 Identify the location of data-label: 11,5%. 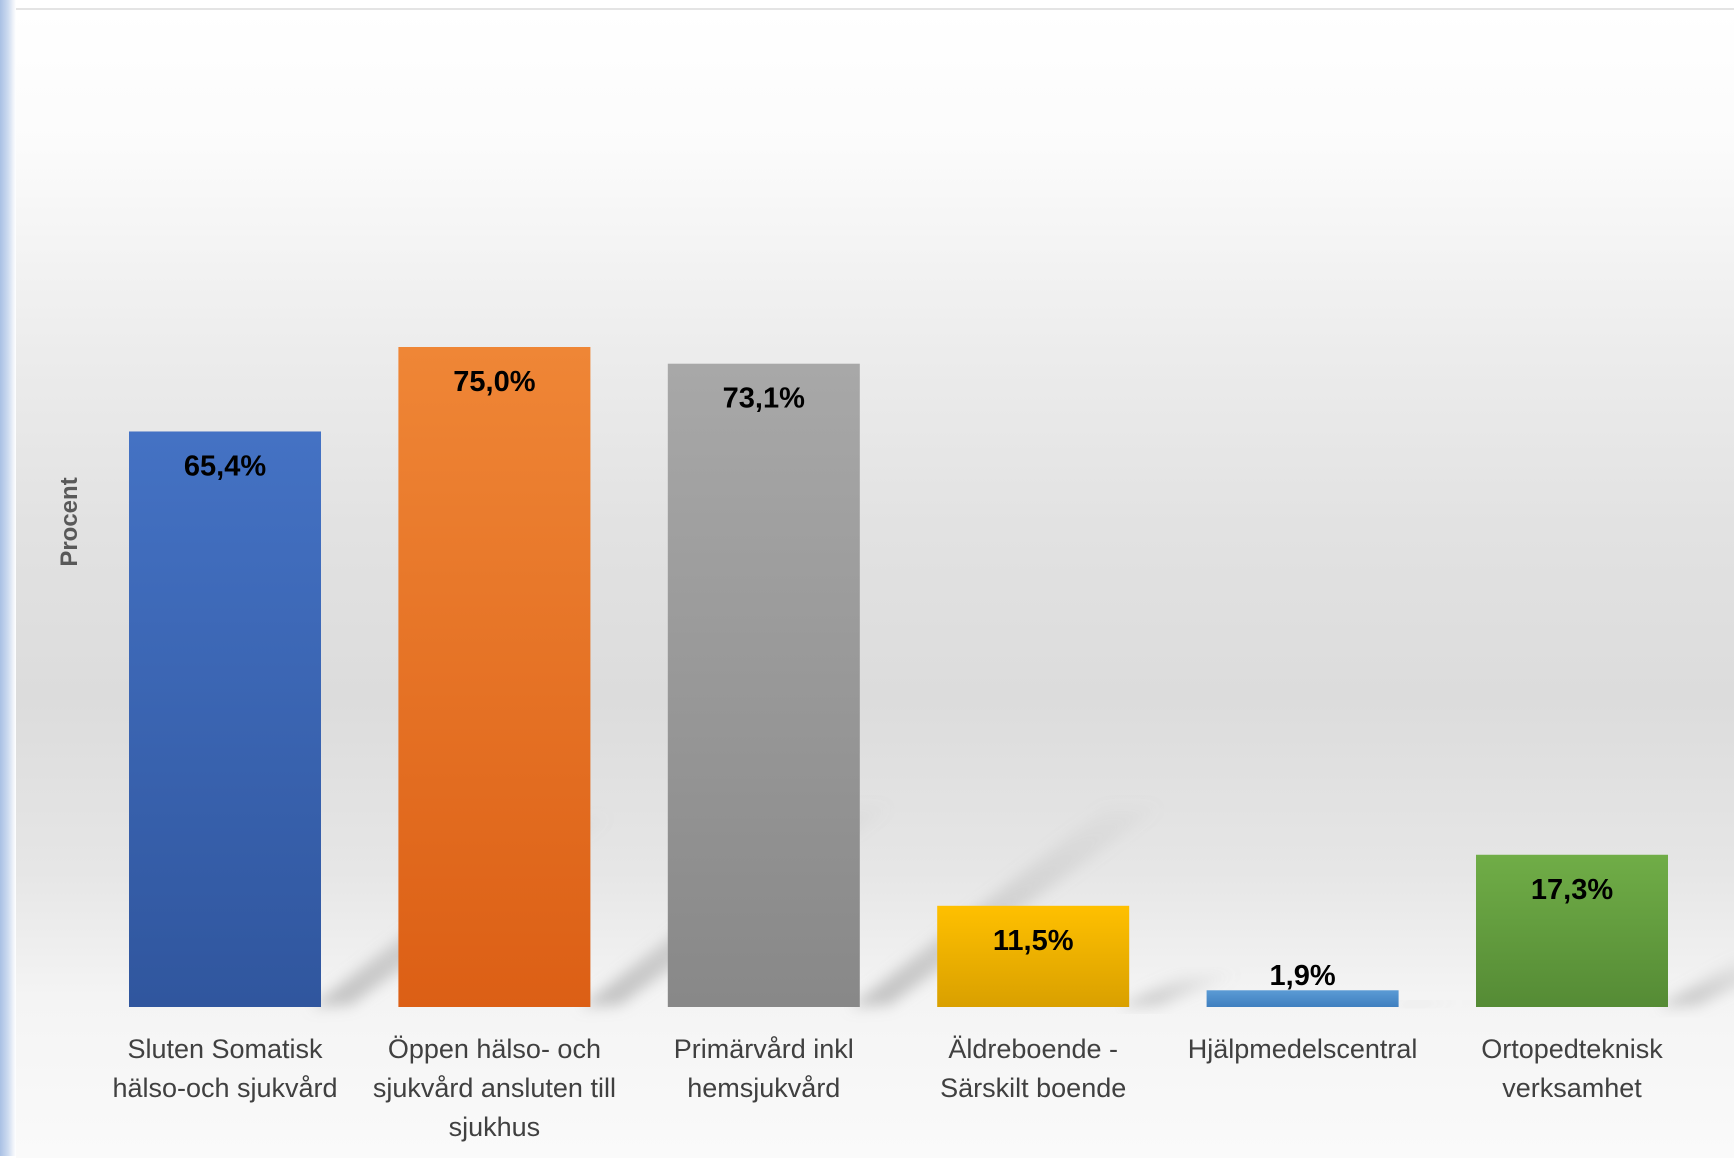
(1033, 941).